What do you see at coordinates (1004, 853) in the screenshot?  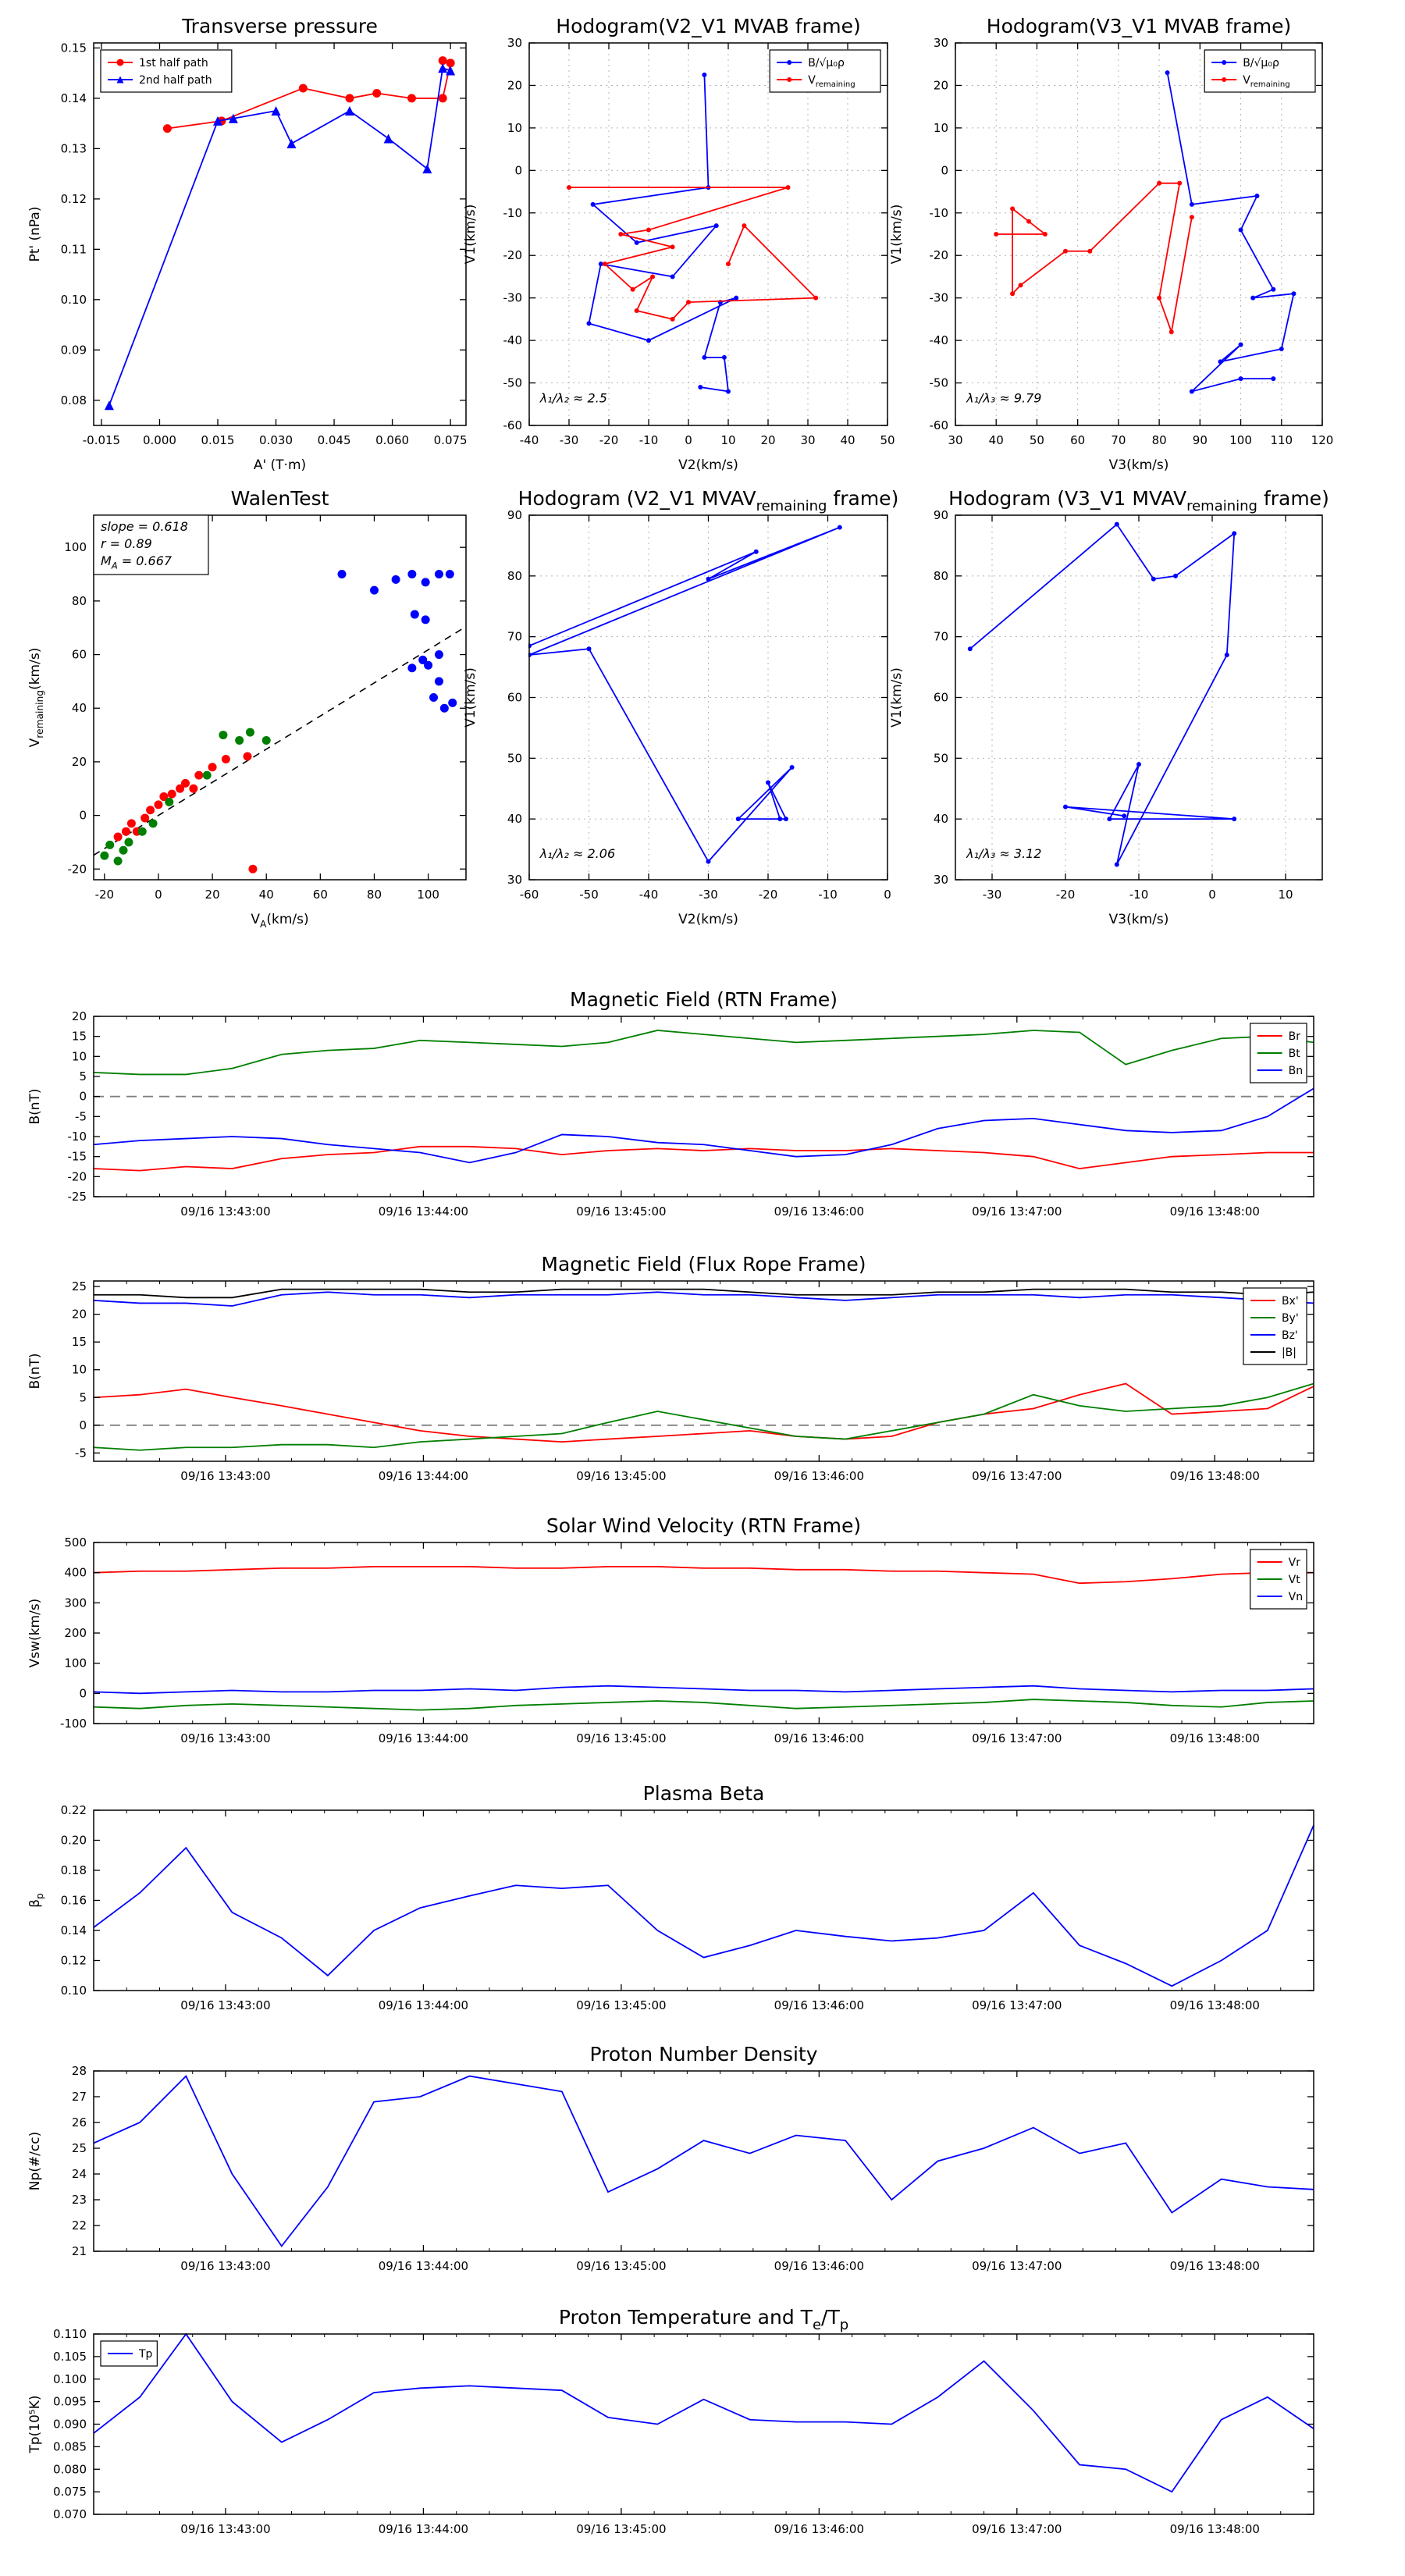 I see `svg-text: λ₁/λ₃ ≈ 3.12` at bounding box center [1004, 853].